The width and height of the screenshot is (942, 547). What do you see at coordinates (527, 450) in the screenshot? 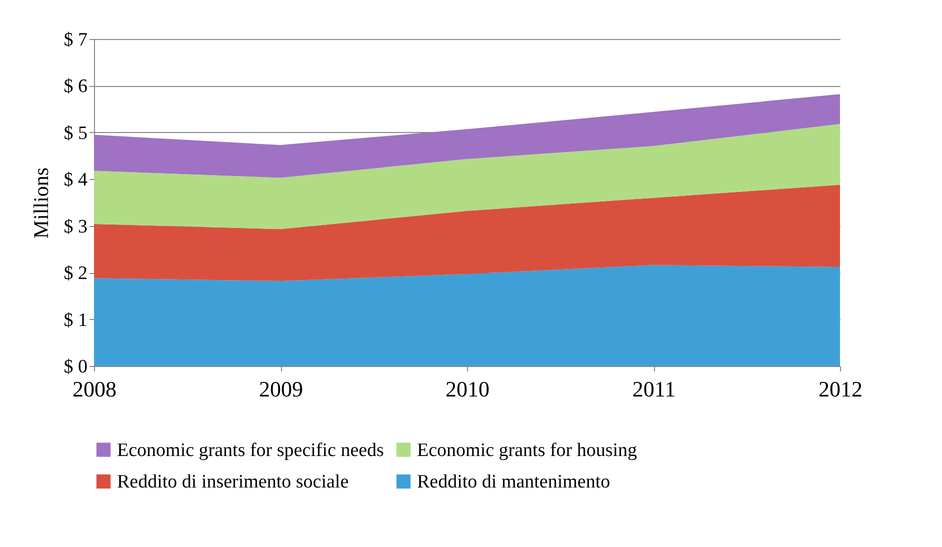
I see `legend-label: Economic grants for housing` at bounding box center [527, 450].